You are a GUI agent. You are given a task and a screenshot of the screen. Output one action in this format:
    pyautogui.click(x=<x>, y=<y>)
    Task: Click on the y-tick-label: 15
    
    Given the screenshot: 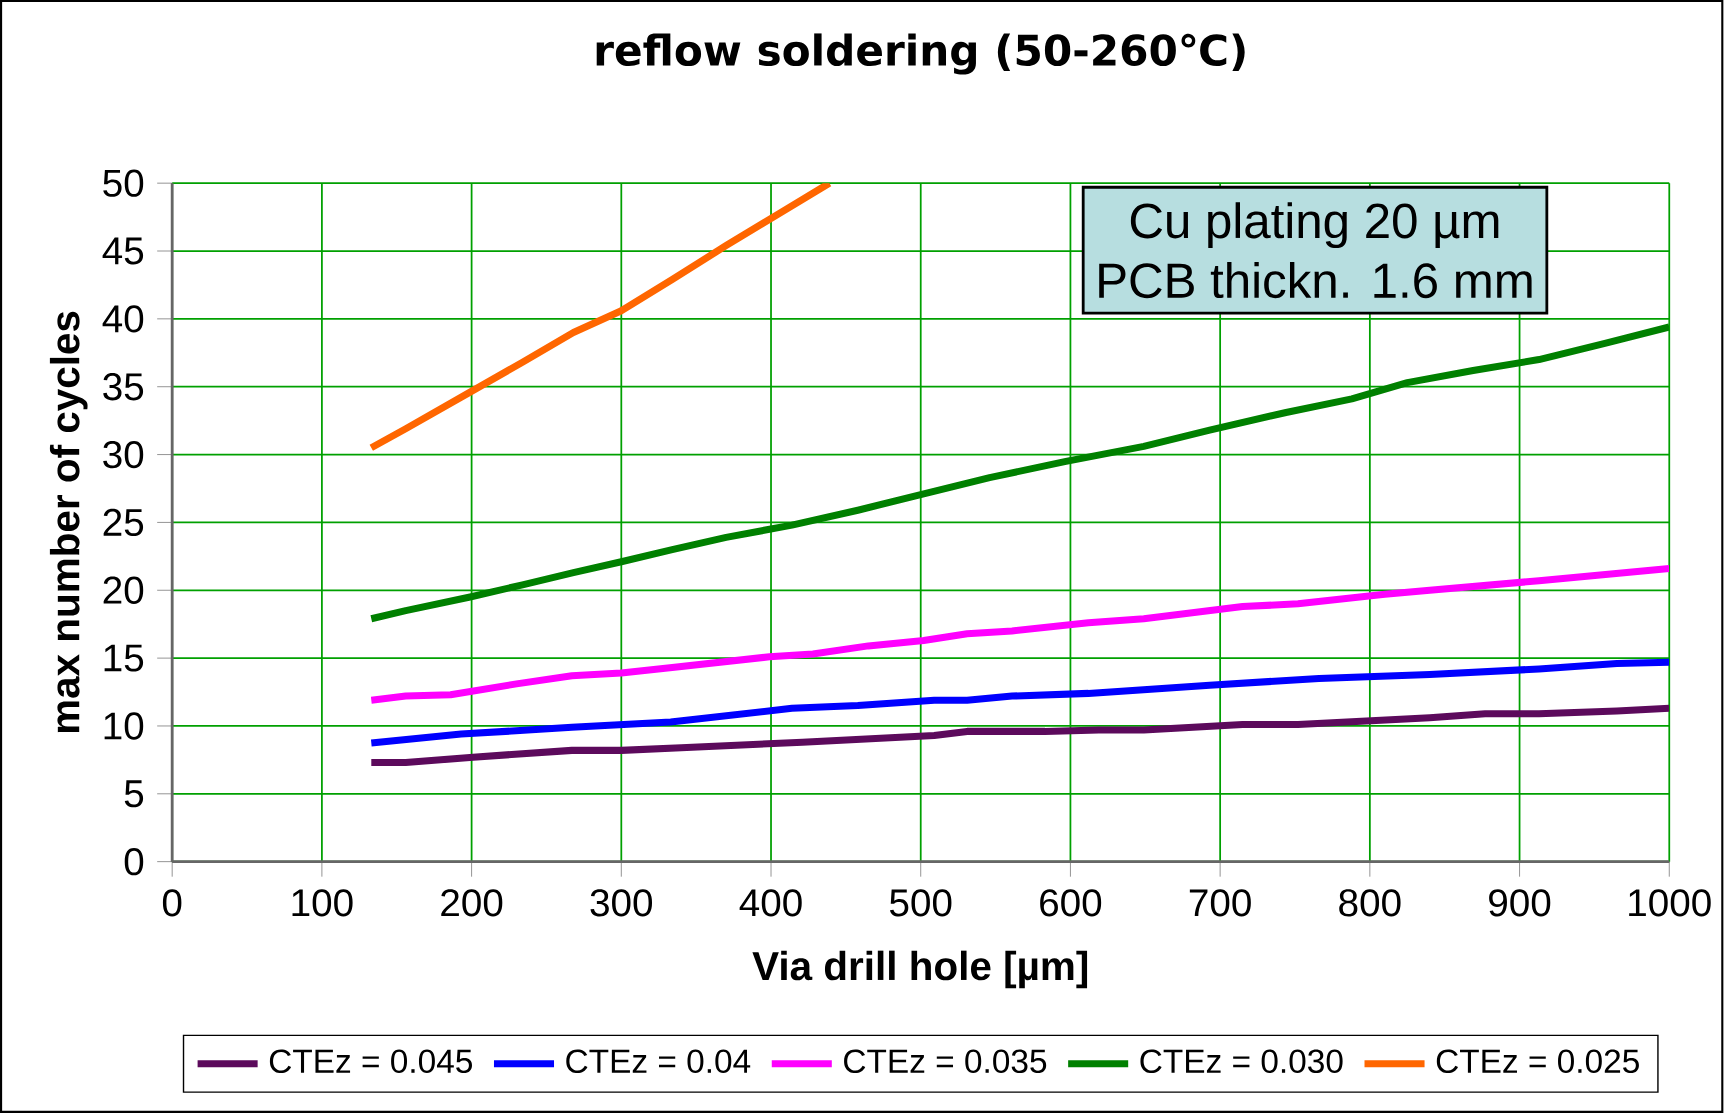 What is the action you would take?
    pyautogui.click(x=124, y=658)
    